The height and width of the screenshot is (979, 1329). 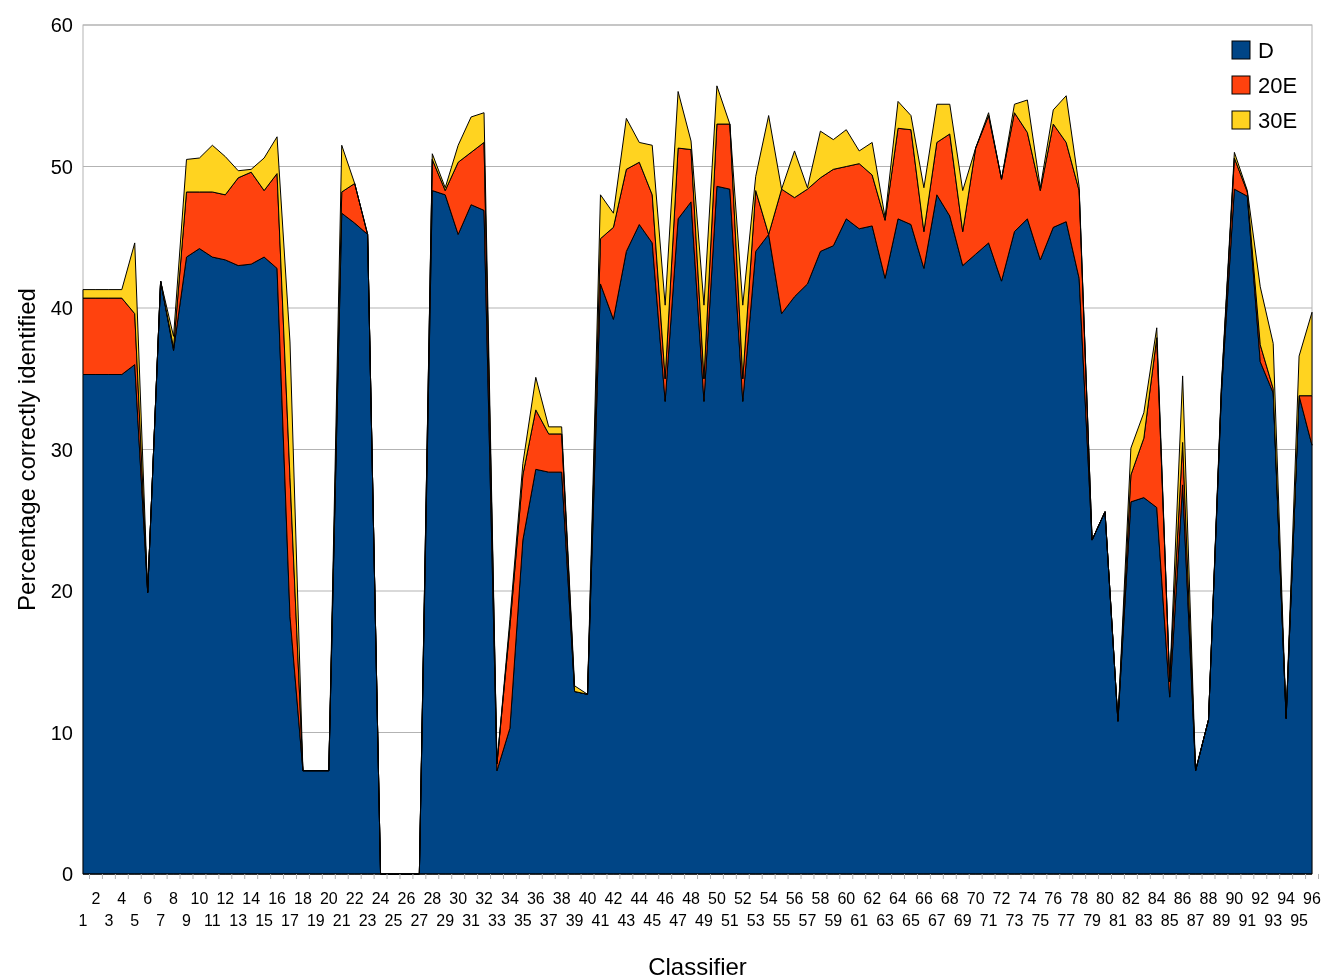 I want to click on x-tick-label: 48, so click(x=691, y=898).